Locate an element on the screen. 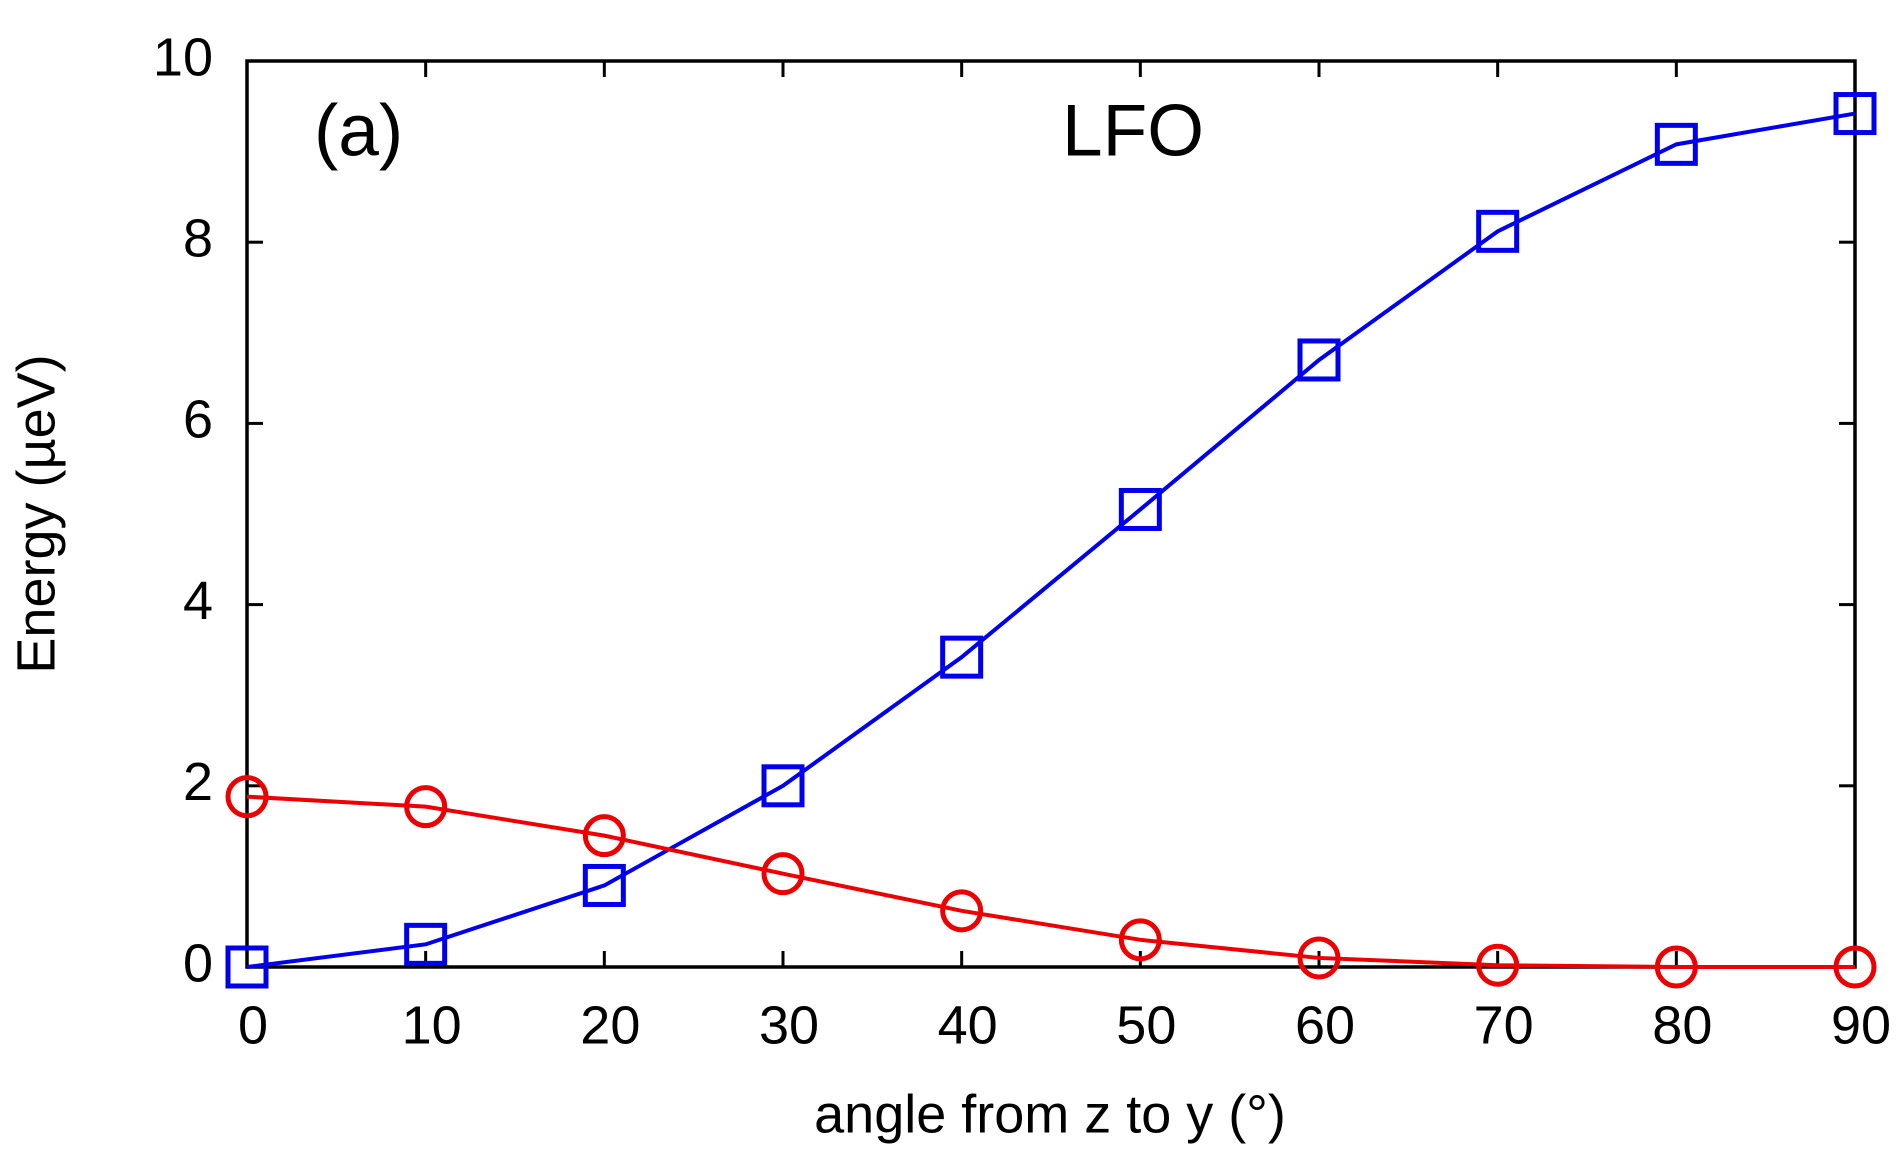 The width and height of the screenshot is (1900, 1168). x-tick-label: 60 is located at coordinates (1325, 1025).